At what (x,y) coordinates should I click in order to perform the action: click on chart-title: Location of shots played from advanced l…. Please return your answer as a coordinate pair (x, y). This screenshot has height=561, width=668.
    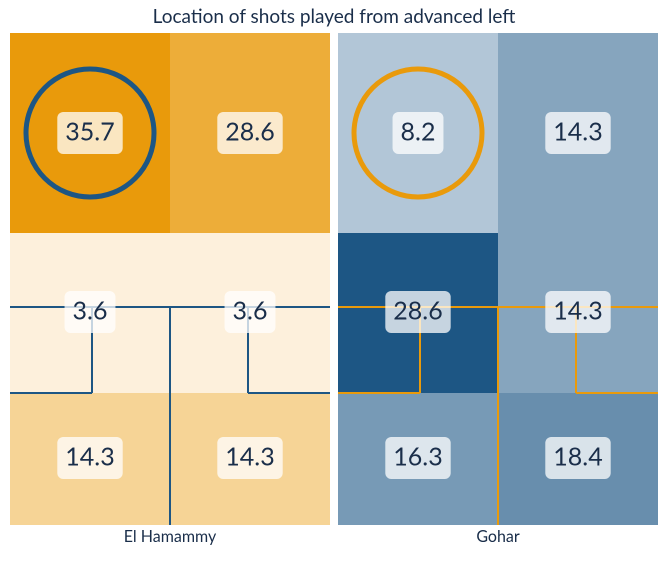
    Looking at the image, I should click on (334, 16).